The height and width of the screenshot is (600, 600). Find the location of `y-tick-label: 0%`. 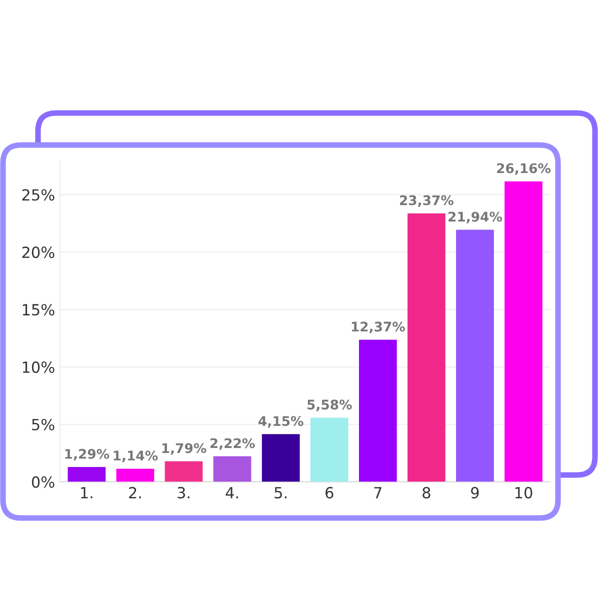

y-tick-label: 0% is located at coordinates (43, 482).